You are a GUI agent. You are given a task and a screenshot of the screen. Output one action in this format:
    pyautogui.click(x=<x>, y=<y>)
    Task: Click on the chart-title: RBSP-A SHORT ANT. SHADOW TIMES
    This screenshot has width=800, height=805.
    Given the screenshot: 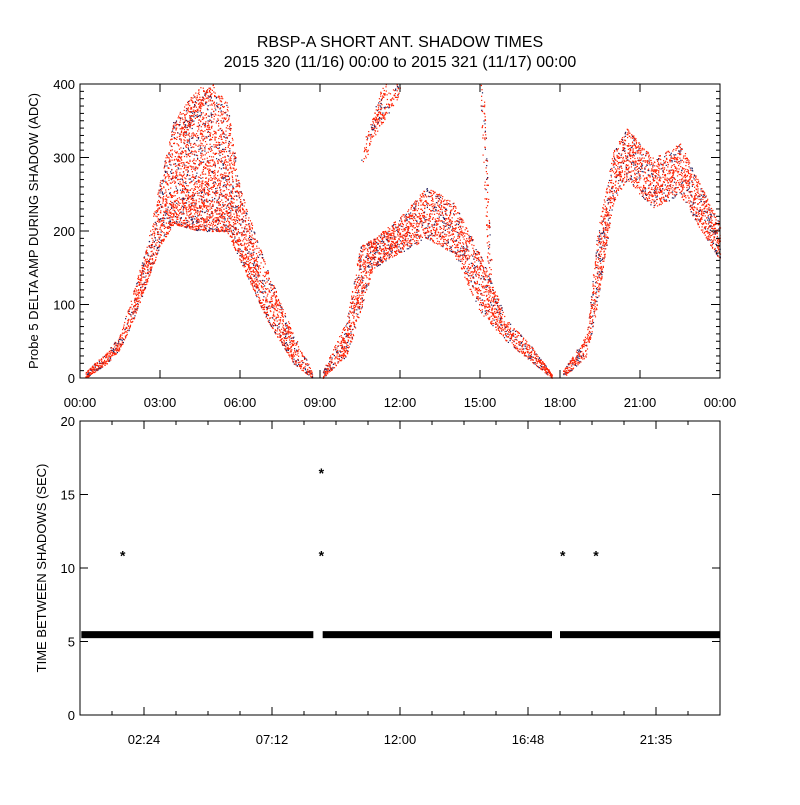 What is the action you would take?
    pyautogui.click(x=400, y=42)
    